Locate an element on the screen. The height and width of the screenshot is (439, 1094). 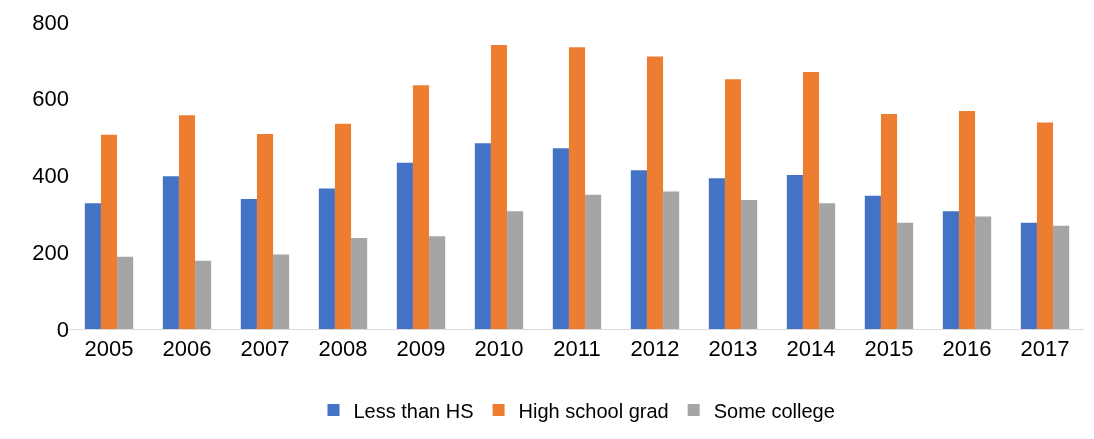
x-tick-label: 2015 is located at coordinates (889, 349).